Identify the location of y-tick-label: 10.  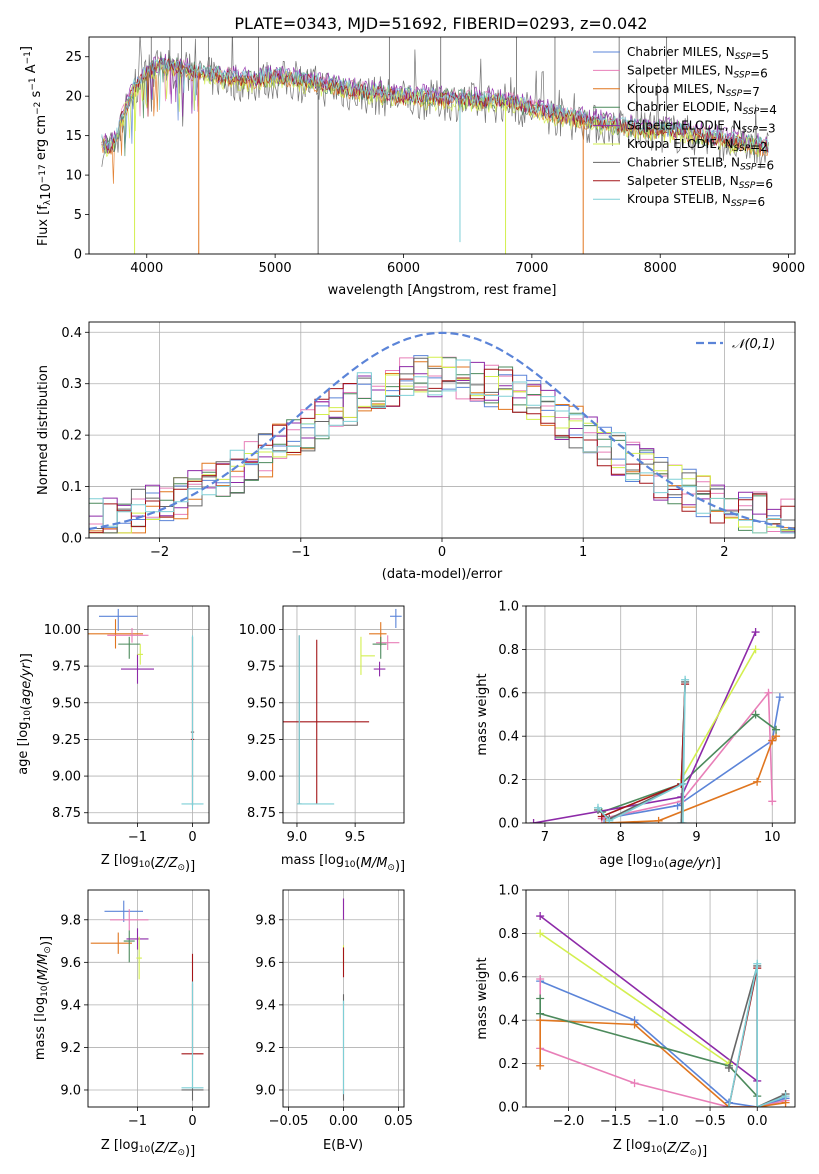
(73, 176).